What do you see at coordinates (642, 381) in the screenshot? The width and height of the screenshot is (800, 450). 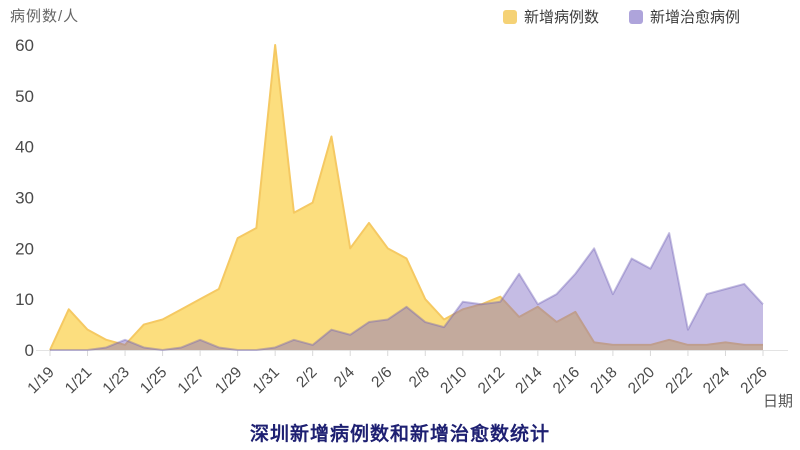 I see `x-tick-label: 2/20` at bounding box center [642, 381].